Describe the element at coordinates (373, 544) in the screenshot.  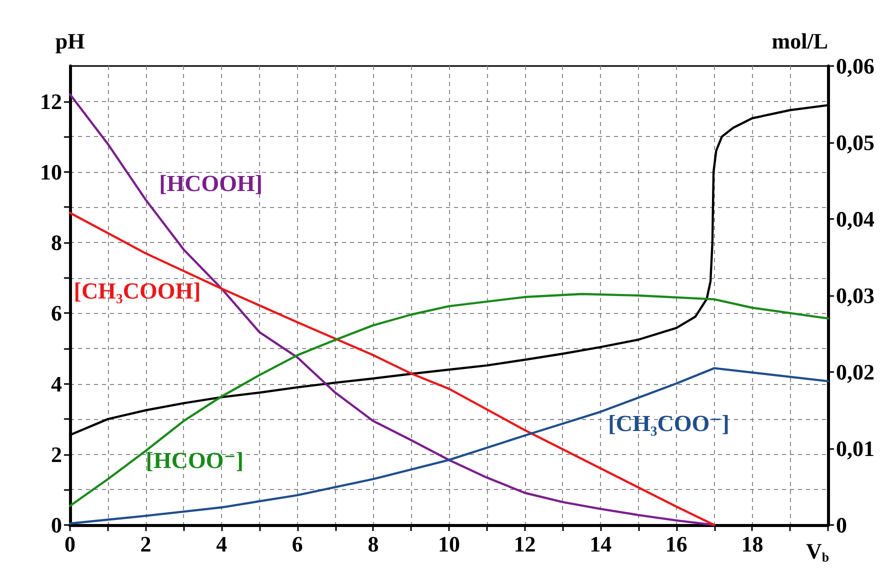
I see `x-tick-label: 8` at that location.